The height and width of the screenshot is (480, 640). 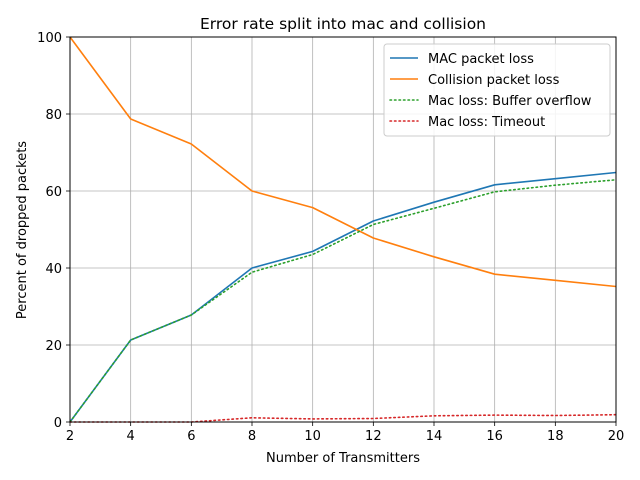 What do you see at coordinates (510, 101) in the screenshot?
I see `legend-label: Mac loss: Buffer overflow` at bounding box center [510, 101].